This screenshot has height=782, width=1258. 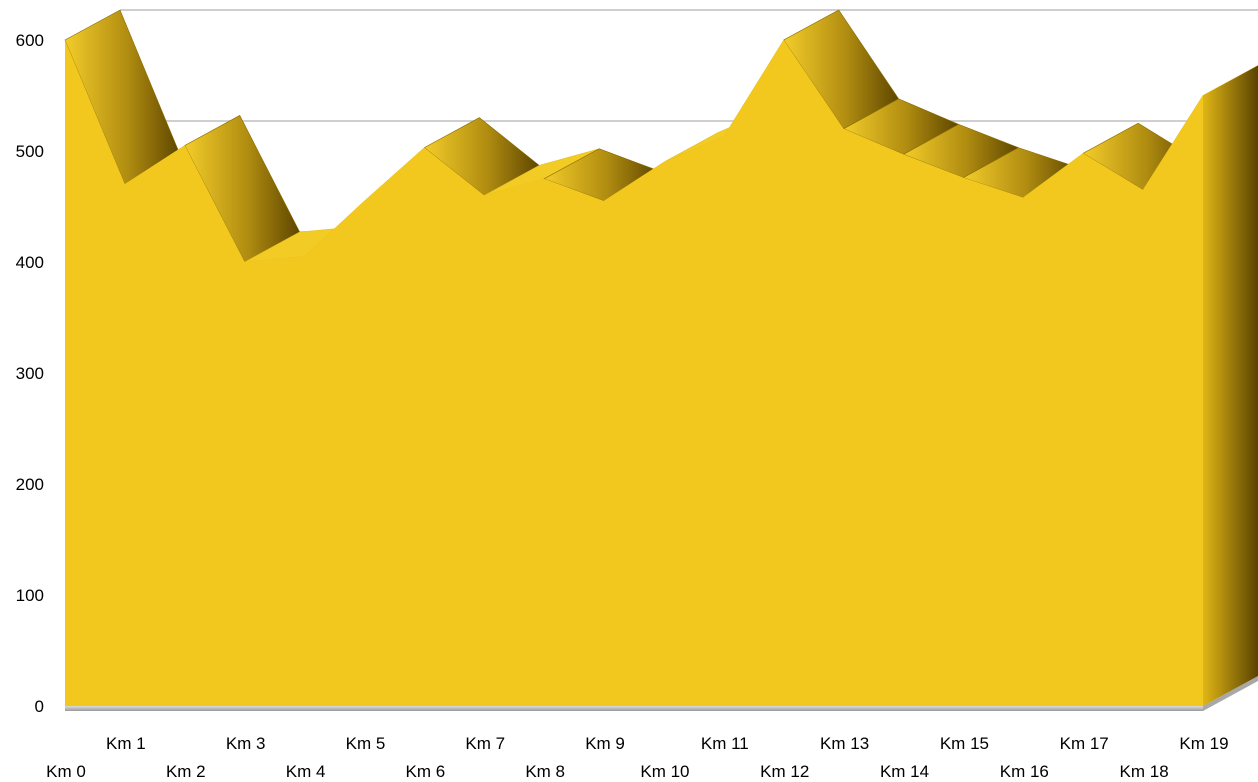 What do you see at coordinates (186, 771) in the screenshot?
I see `x-tick-label: Km 2` at bounding box center [186, 771].